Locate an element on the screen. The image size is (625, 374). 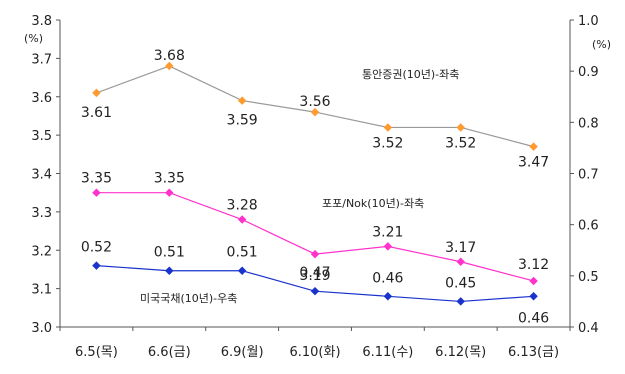
data-label: 3.68 is located at coordinates (169, 56).